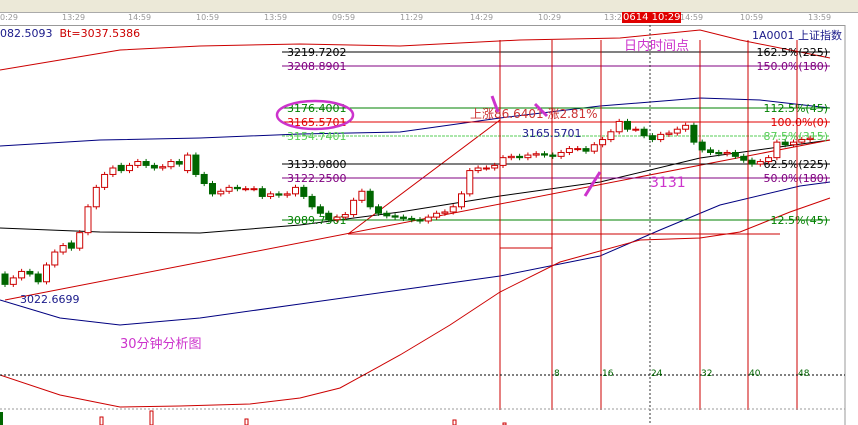 This screenshot has height=425, width=858. Describe the element at coordinates (9, 17) in the screenshot. I see `time-label: 0:29` at that location.